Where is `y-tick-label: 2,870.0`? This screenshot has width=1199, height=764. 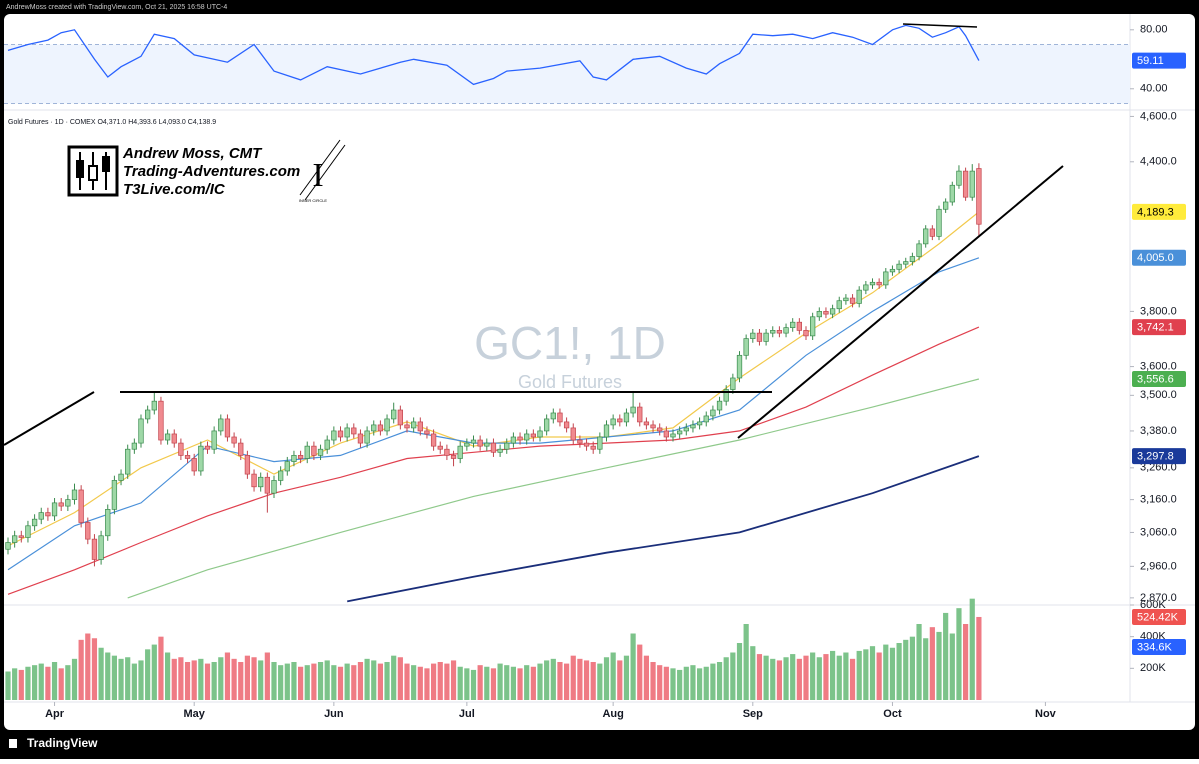 y-tick-label: 2,870.0 is located at coordinates (1158, 598).